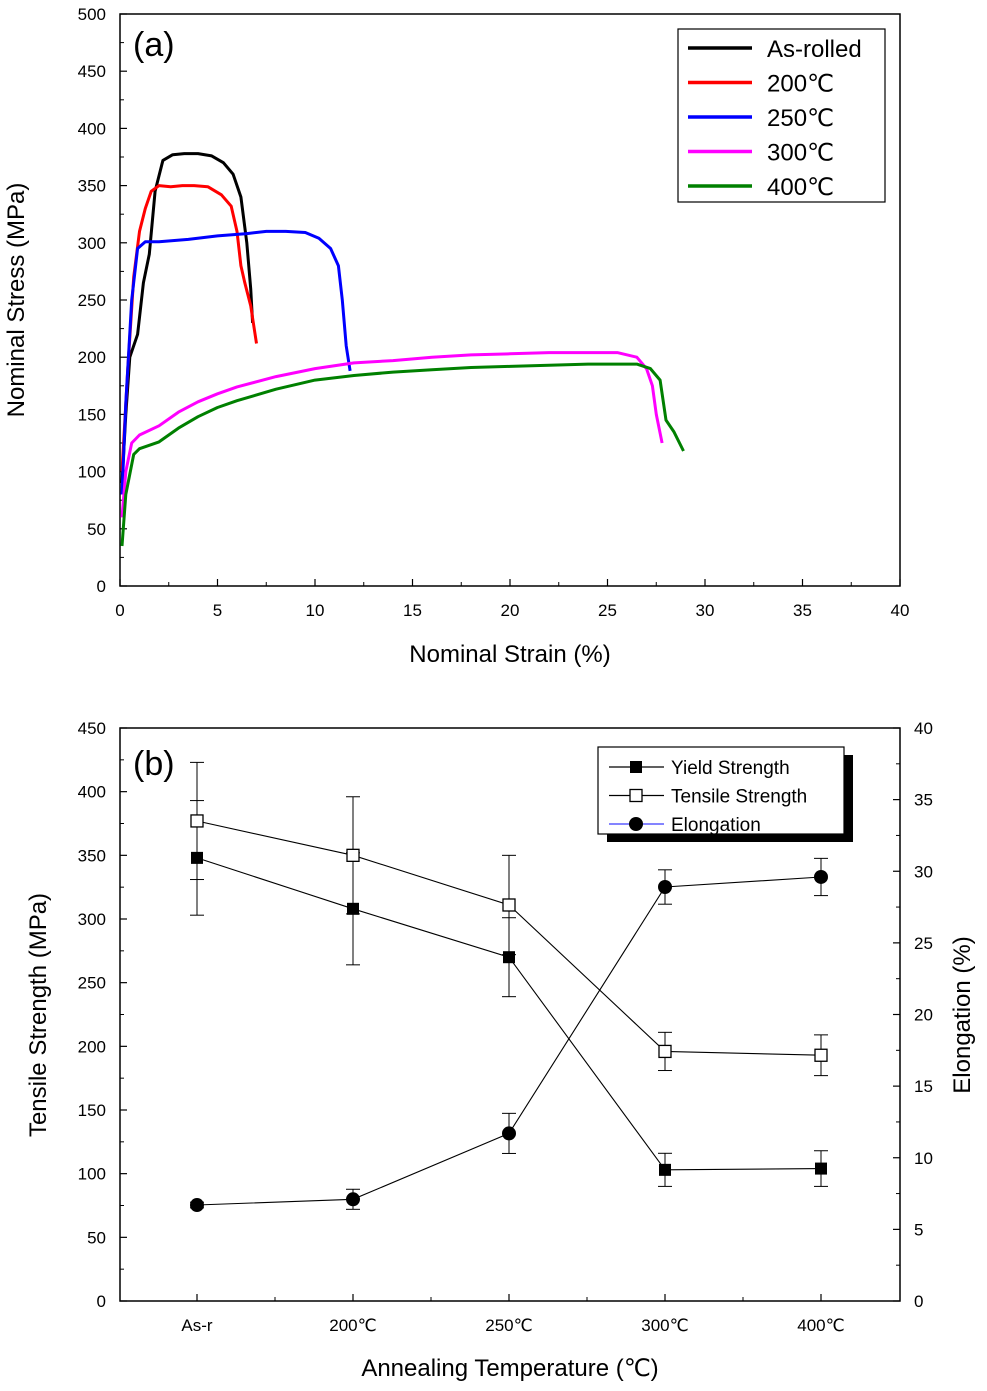  I want to click on panel-b-y-tick-label: 300, so click(92, 919).